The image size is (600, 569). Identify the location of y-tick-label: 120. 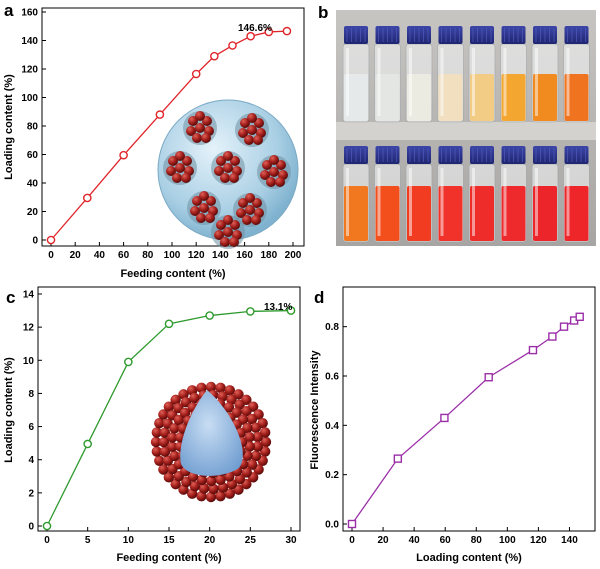
(29, 70).